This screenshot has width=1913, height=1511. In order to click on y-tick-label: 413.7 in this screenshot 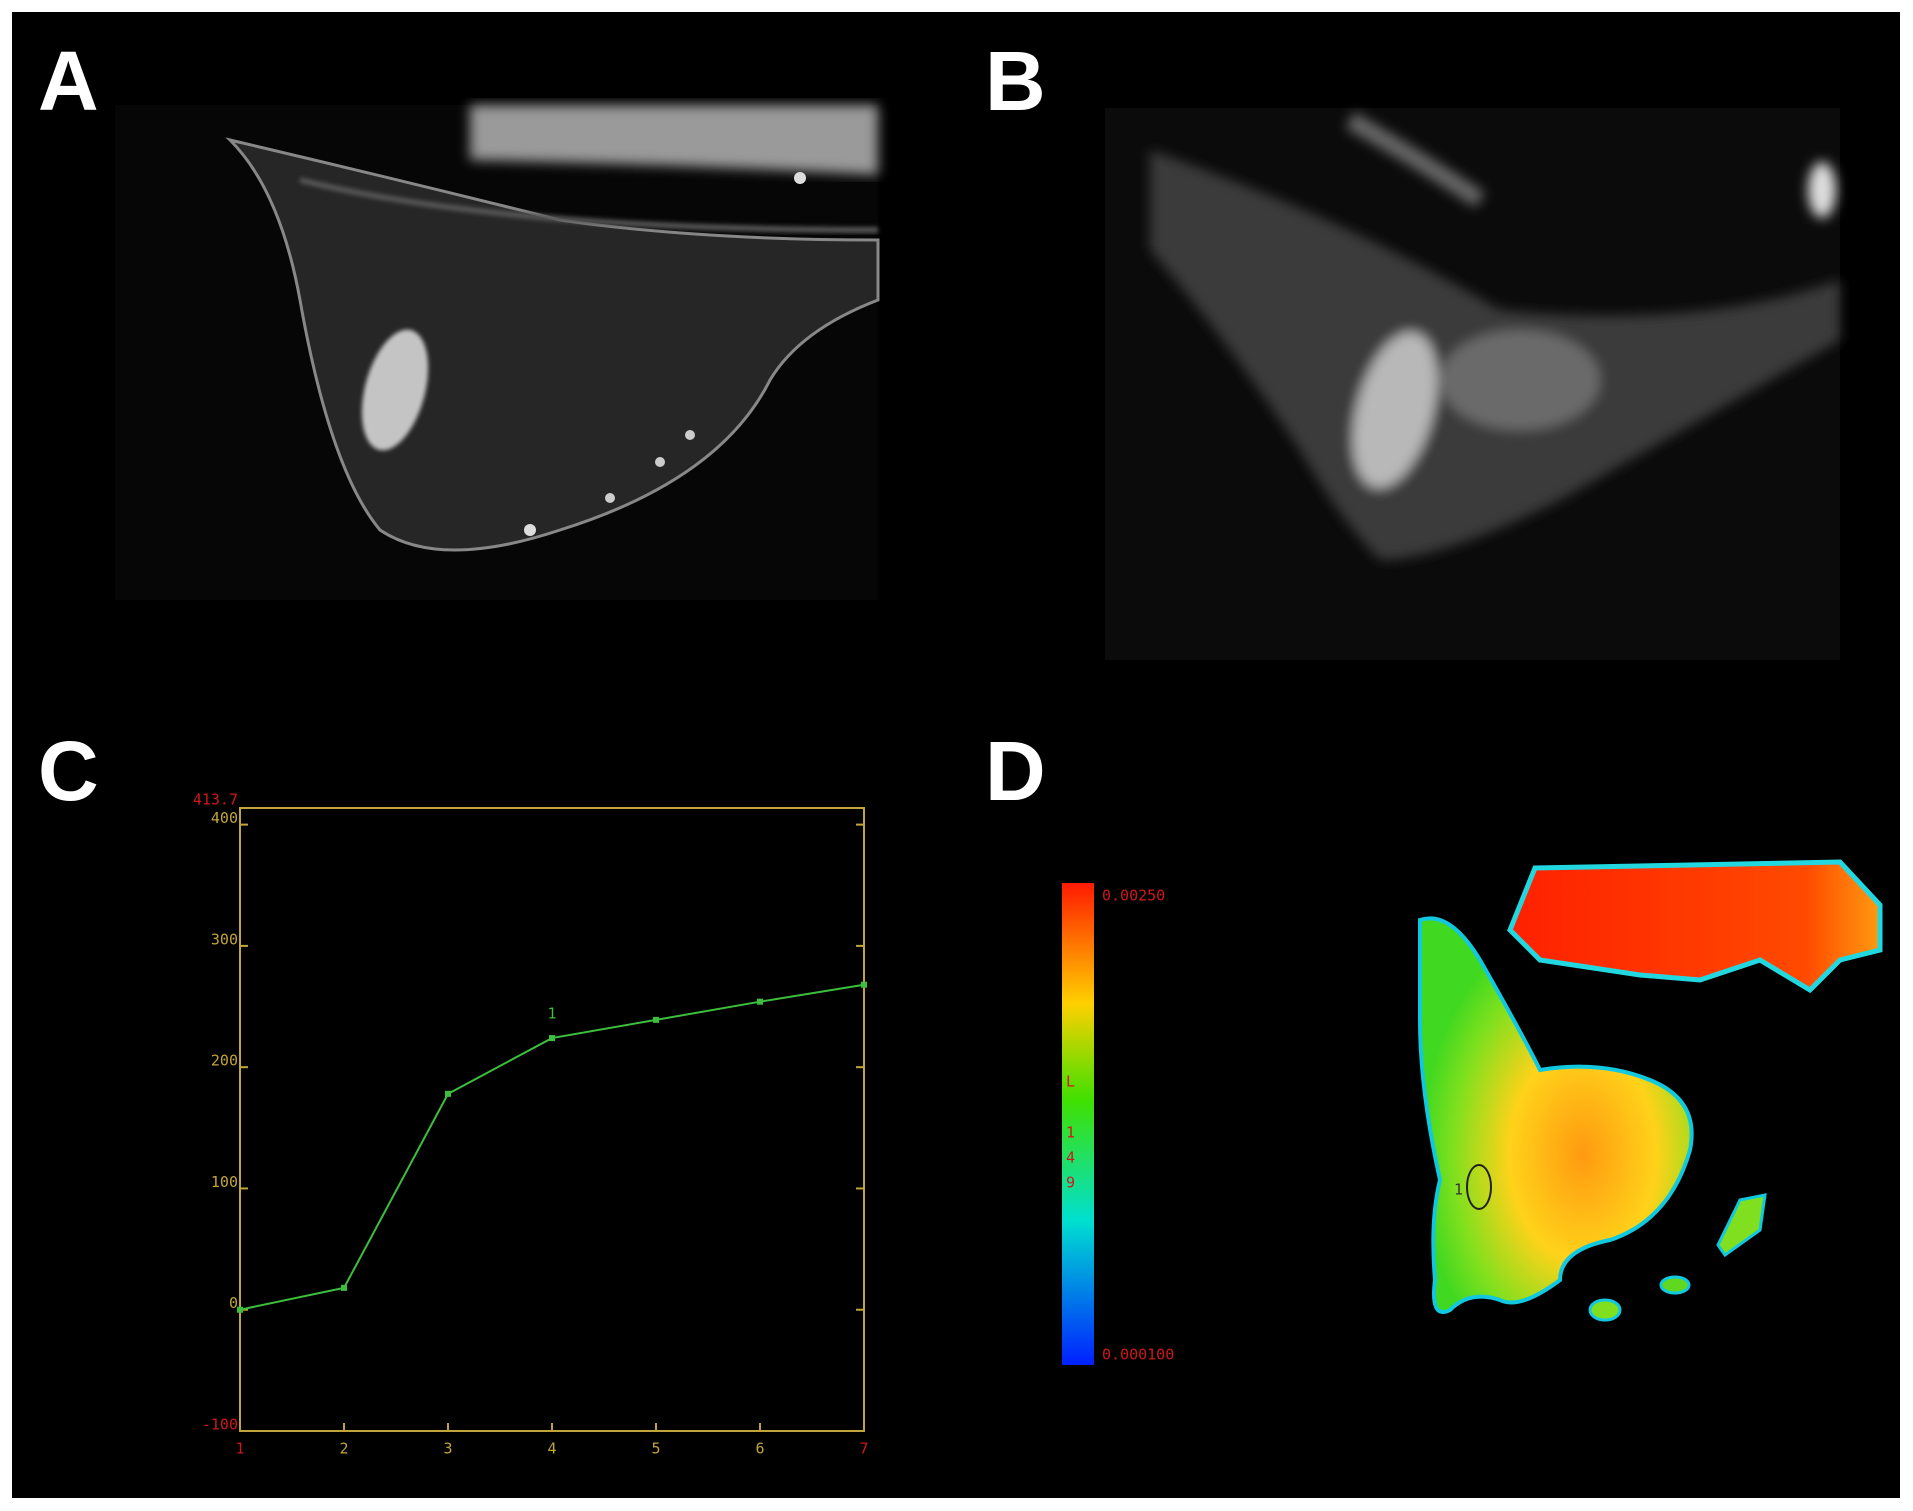, I will do `click(215, 800)`.